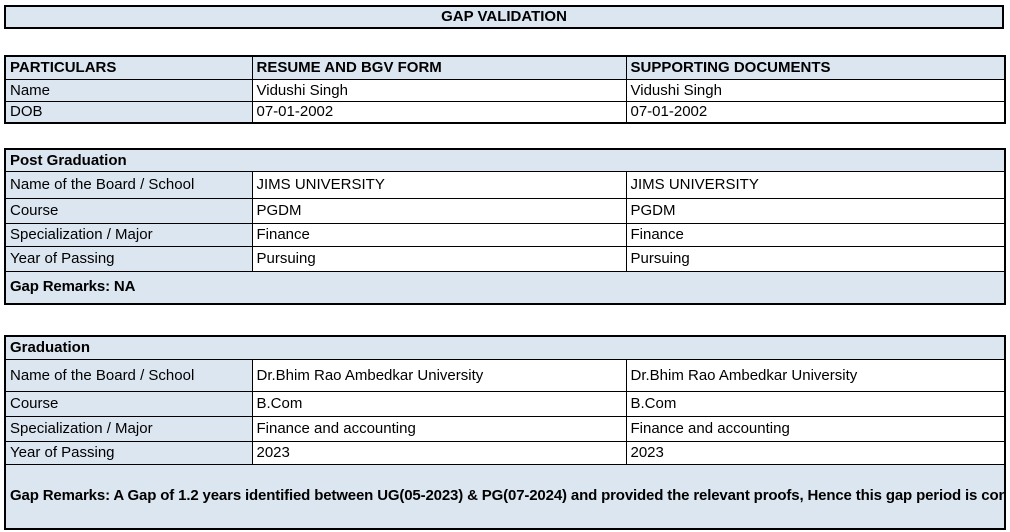  I want to click on section-heading-row: Post Graduation, so click(505, 160).